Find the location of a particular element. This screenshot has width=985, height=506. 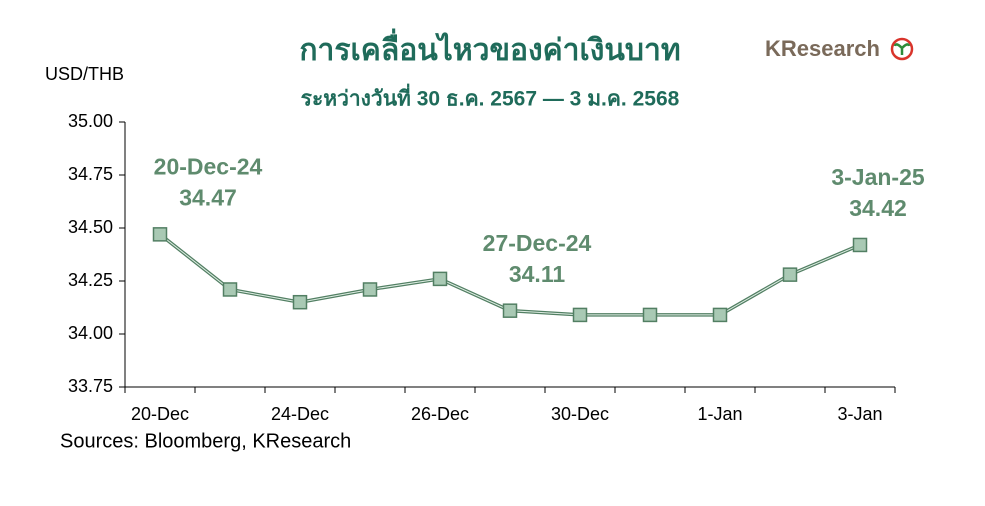

x-tick-label: 1-Jan is located at coordinates (719, 414).